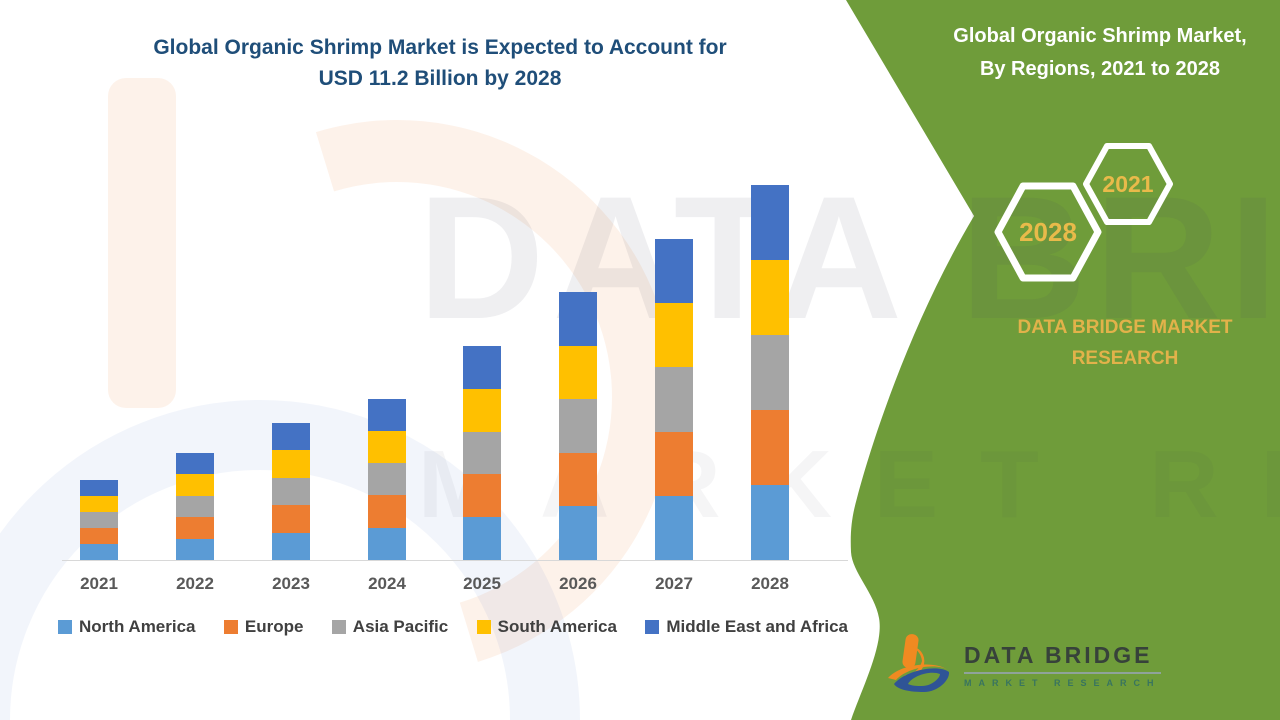 Image resolution: width=1280 pixels, height=720 pixels. What do you see at coordinates (770, 522) in the screenshot?
I see `bar-segment-2028-north-america` at bounding box center [770, 522].